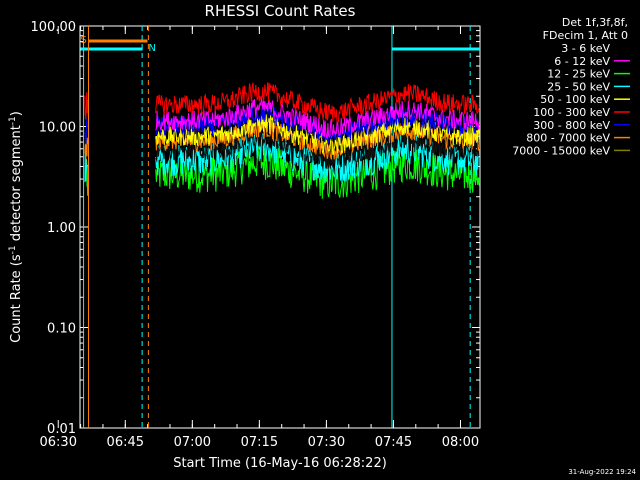 The width and height of the screenshot is (640, 480). What do you see at coordinates (568, 138) in the screenshot?
I see `legend-label: 800 - 7000 keV` at bounding box center [568, 138].